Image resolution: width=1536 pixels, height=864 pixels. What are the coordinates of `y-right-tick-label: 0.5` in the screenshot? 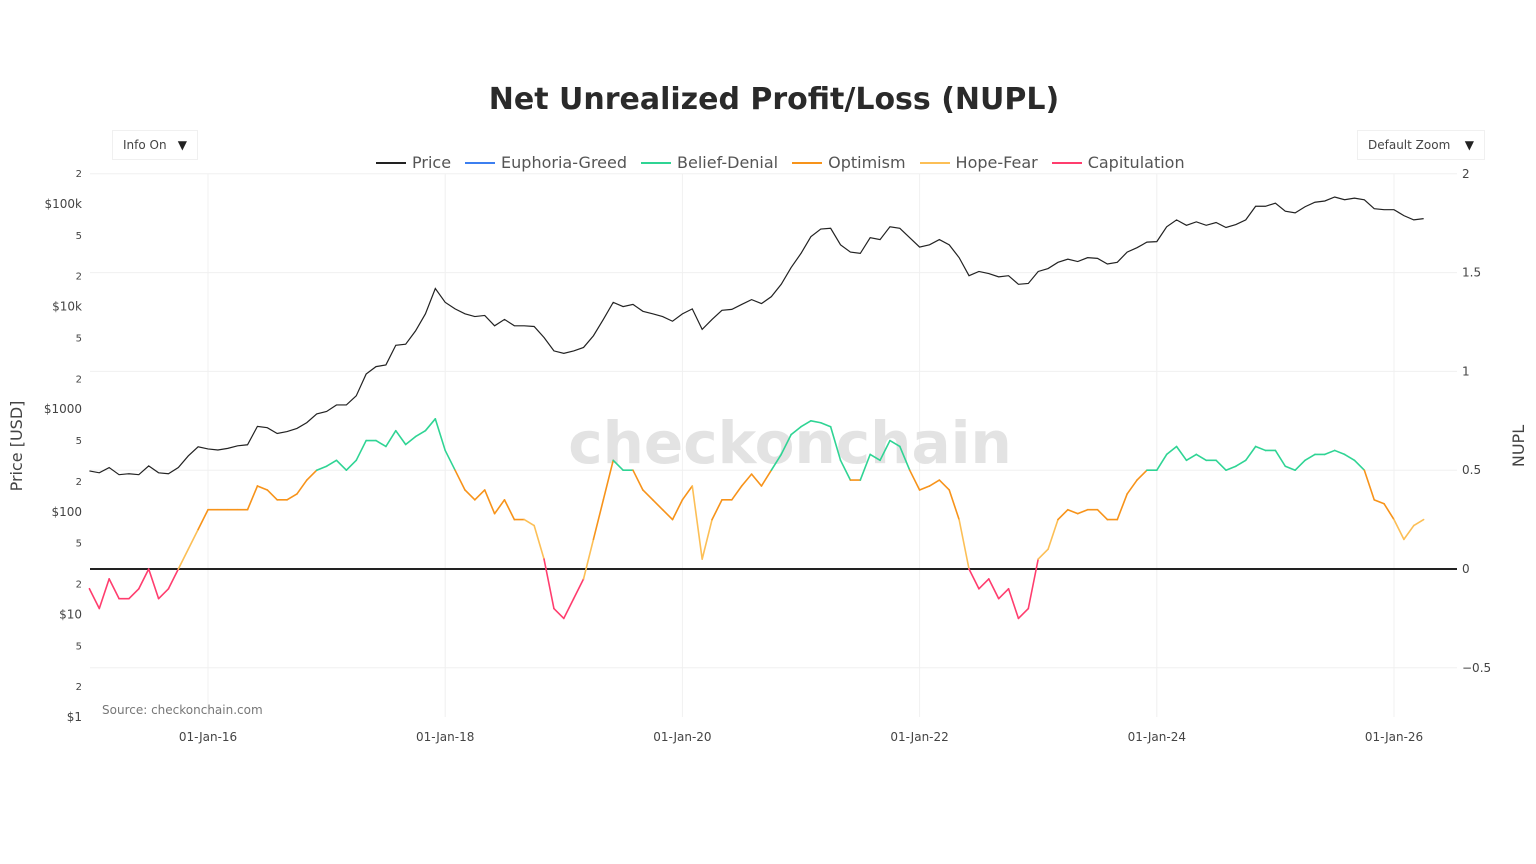 It's located at (1471, 470).